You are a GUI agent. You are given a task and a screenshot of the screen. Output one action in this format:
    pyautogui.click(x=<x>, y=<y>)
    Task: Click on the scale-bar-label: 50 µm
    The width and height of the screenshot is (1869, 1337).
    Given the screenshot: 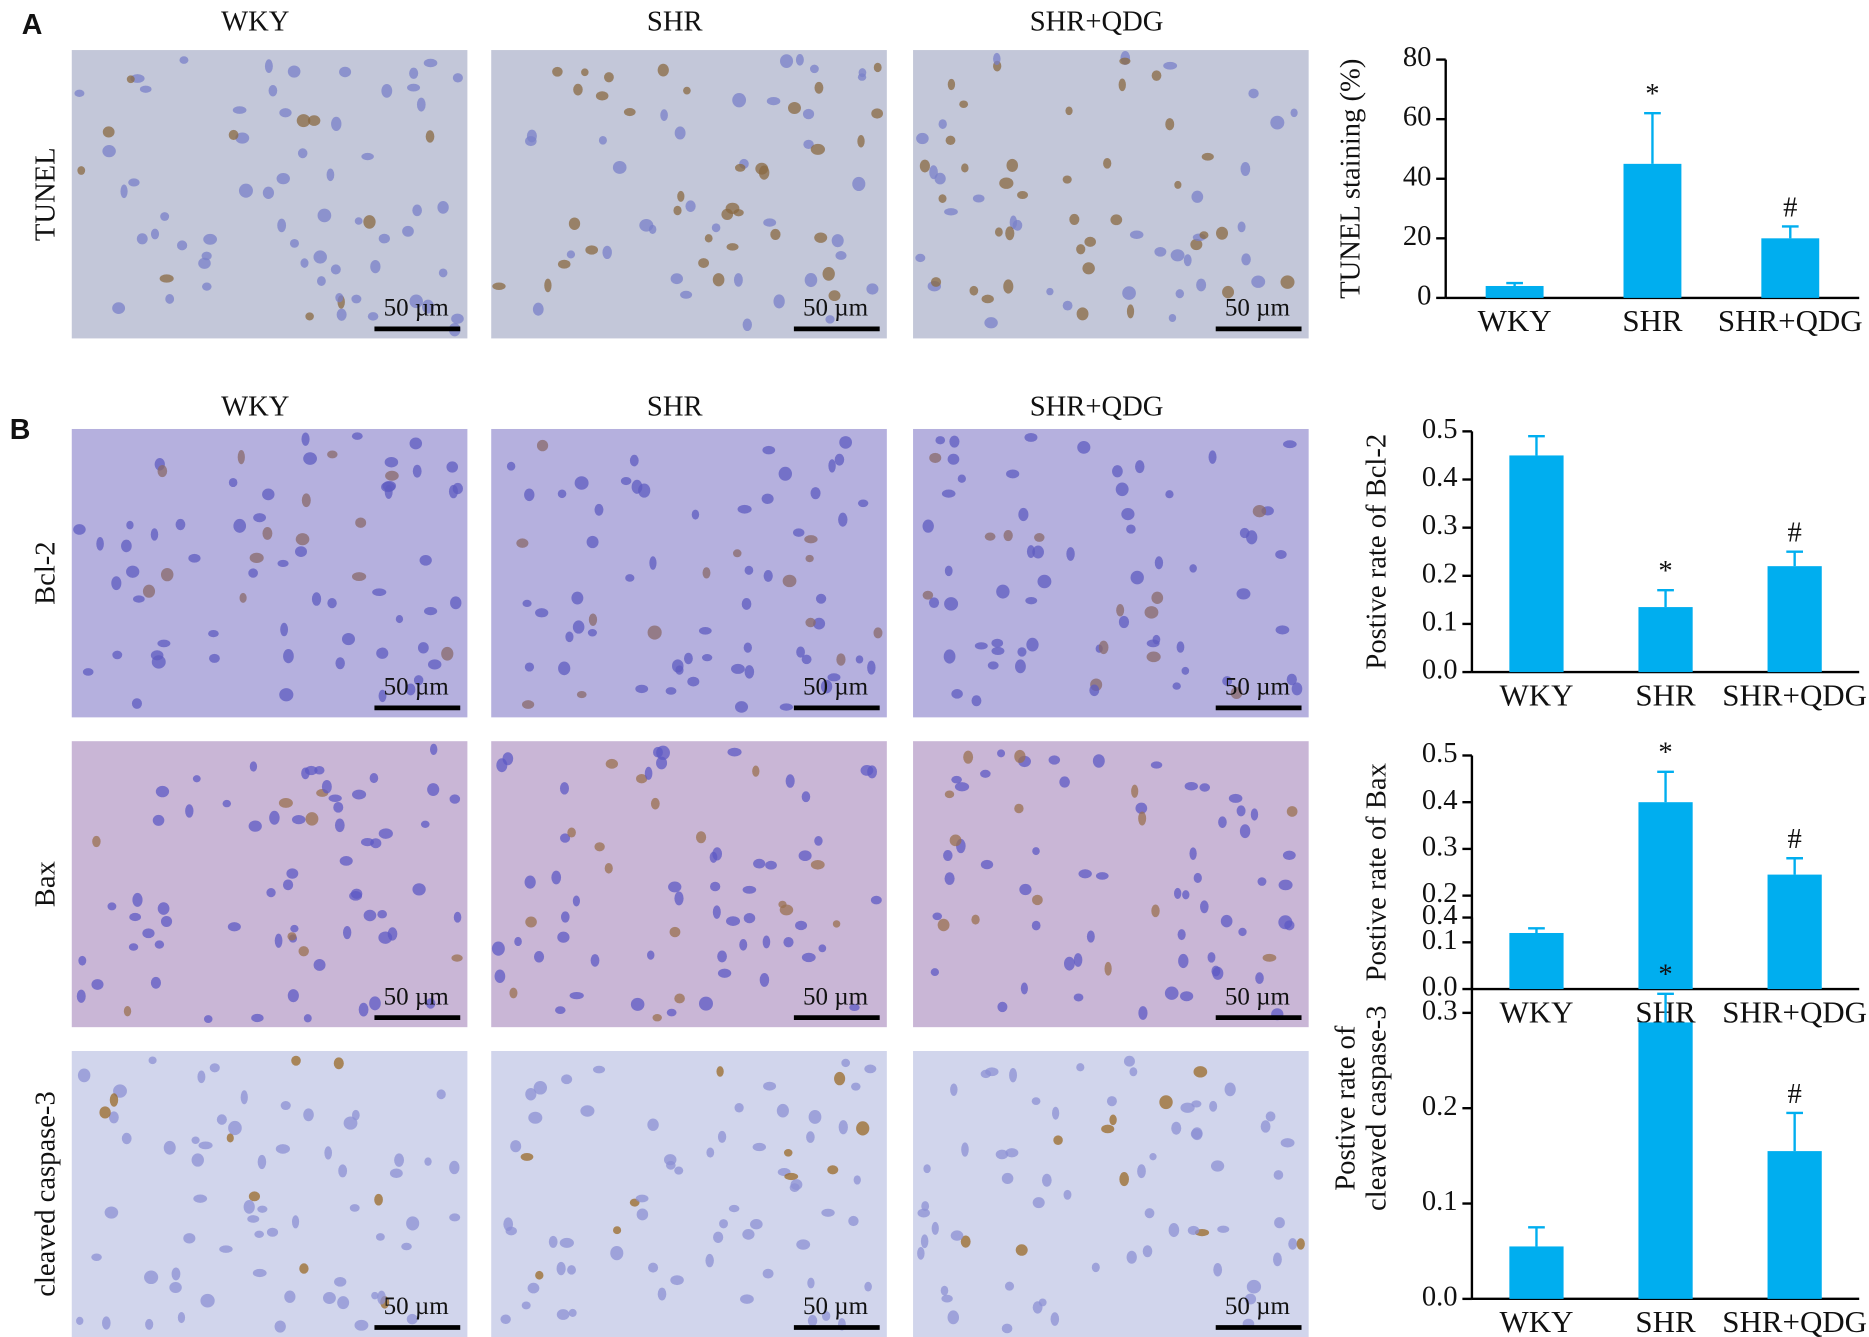 What is the action you would take?
    pyautogui.click(x=836, y=686)
    